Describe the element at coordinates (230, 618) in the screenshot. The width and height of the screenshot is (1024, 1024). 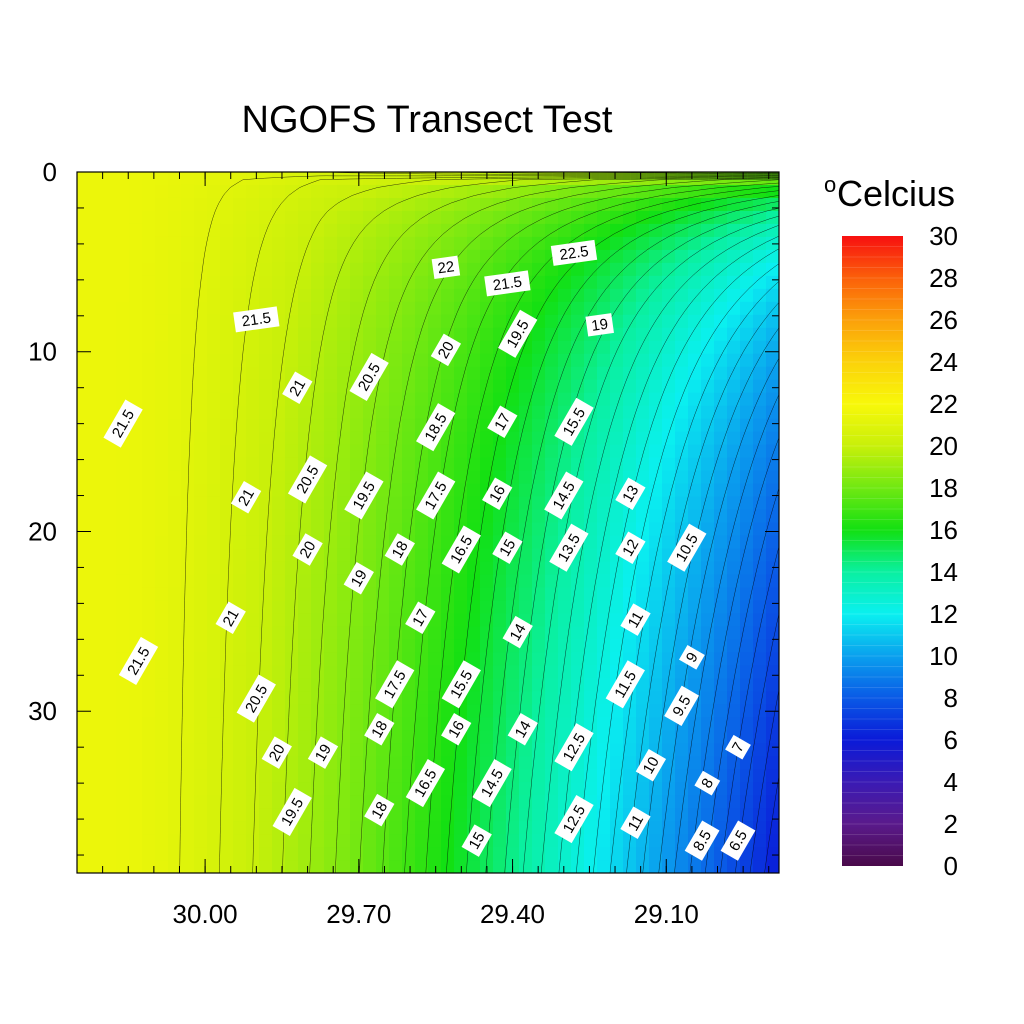
I see `contour-label-box` at that location.